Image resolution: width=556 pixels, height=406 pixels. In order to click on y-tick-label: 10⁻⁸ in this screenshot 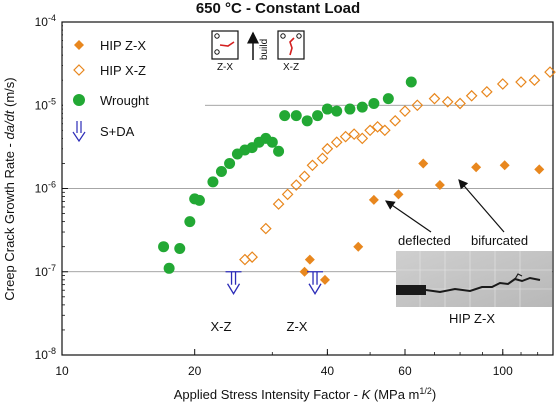, I will do `click(45, 354)`.